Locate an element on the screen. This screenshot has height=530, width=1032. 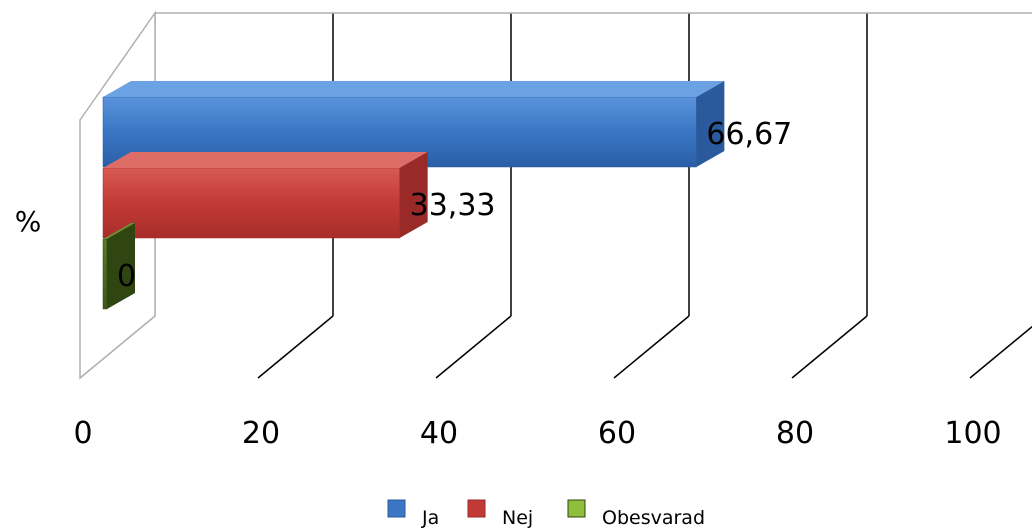
category-label: % is located at coordinates (28, 221).